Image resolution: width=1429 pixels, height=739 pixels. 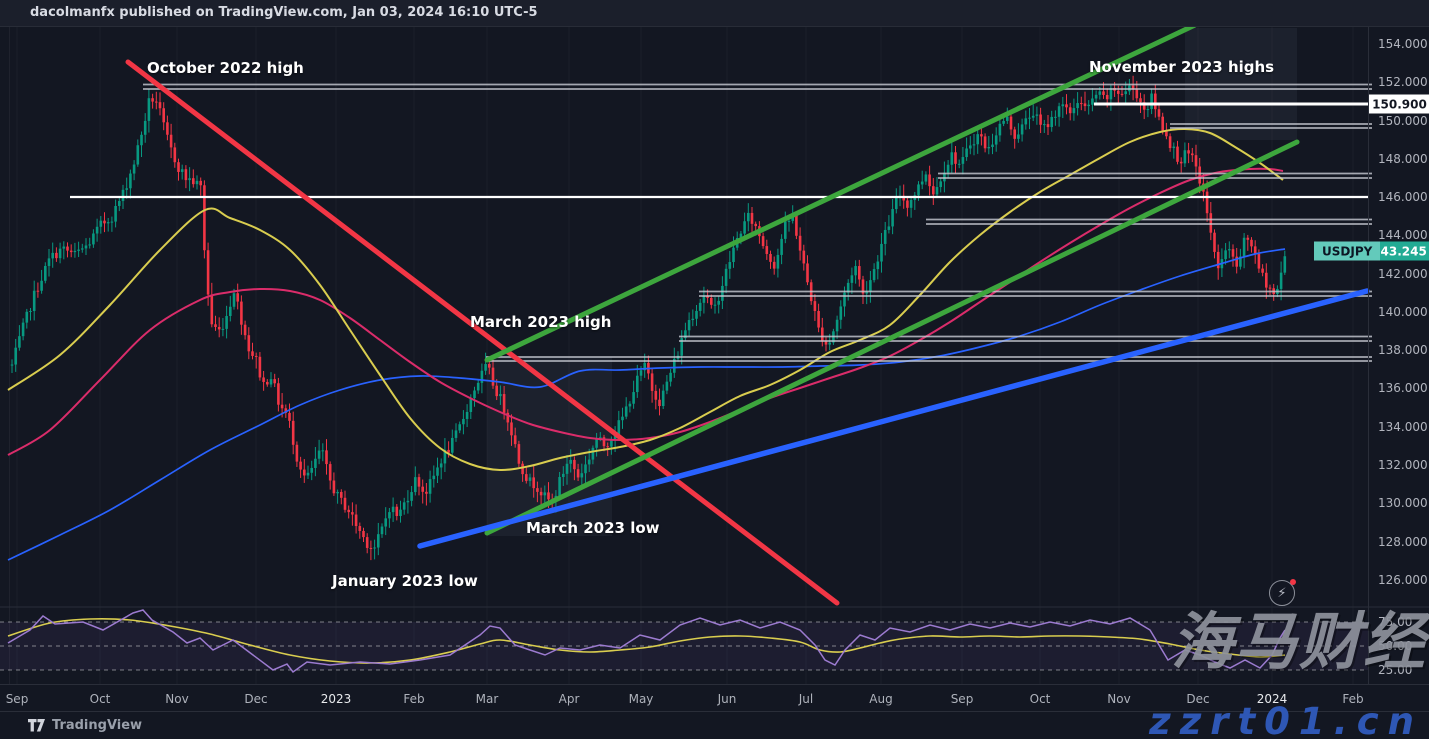 What do you see at coordinates (1403, 197) in the screenshot?
I see `price-axis-label: 146.000` at bounding box center [1403, 197].